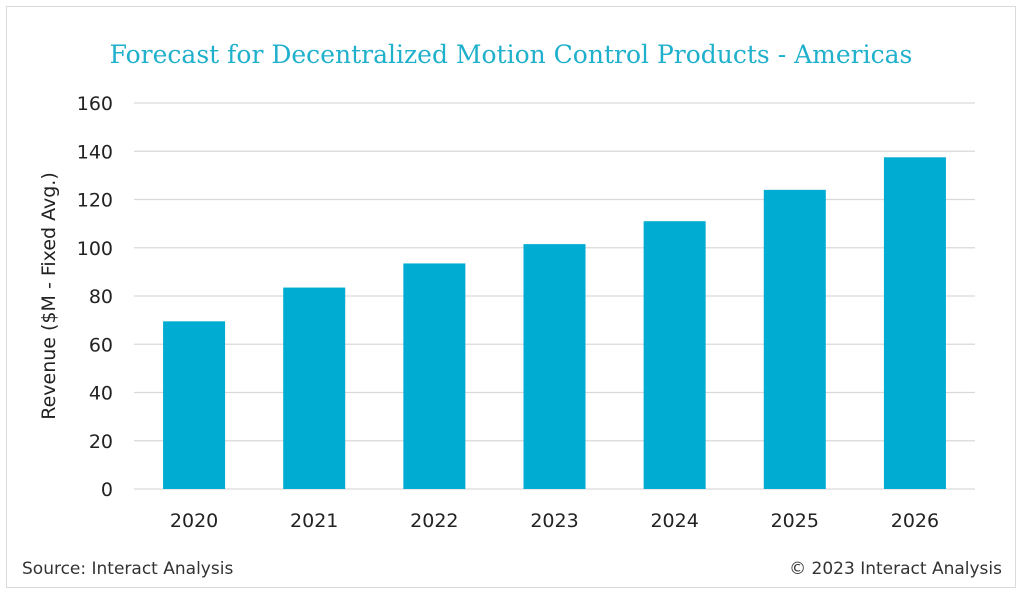 This screenshot has height=594, width=1024. I want to click on y-tick-label: 120, so click(95, 201).